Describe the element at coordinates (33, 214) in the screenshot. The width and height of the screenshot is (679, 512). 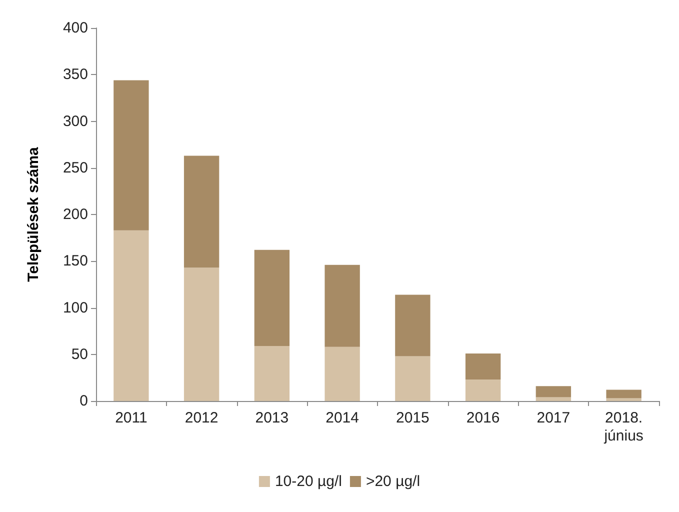
I see `y-axis-title: Települések száma` at that location.